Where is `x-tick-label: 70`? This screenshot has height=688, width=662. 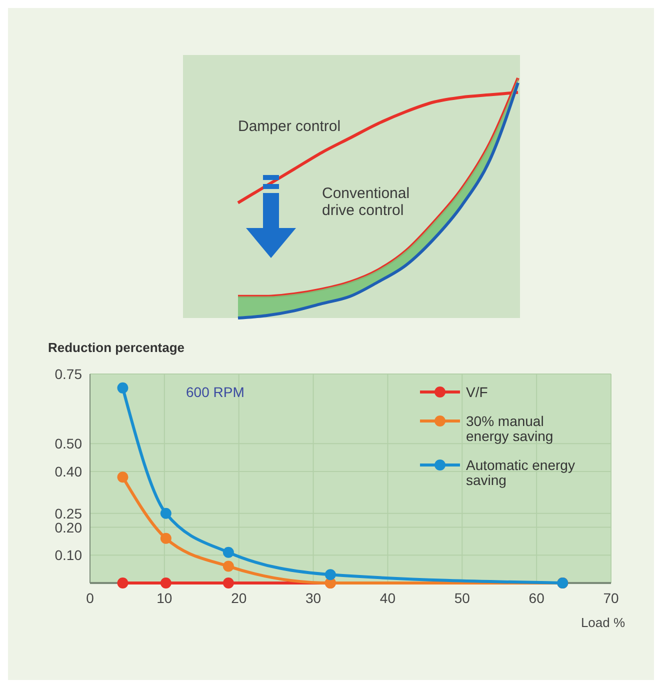 x-tick-label: 70 is located at coordinates (611, 598).